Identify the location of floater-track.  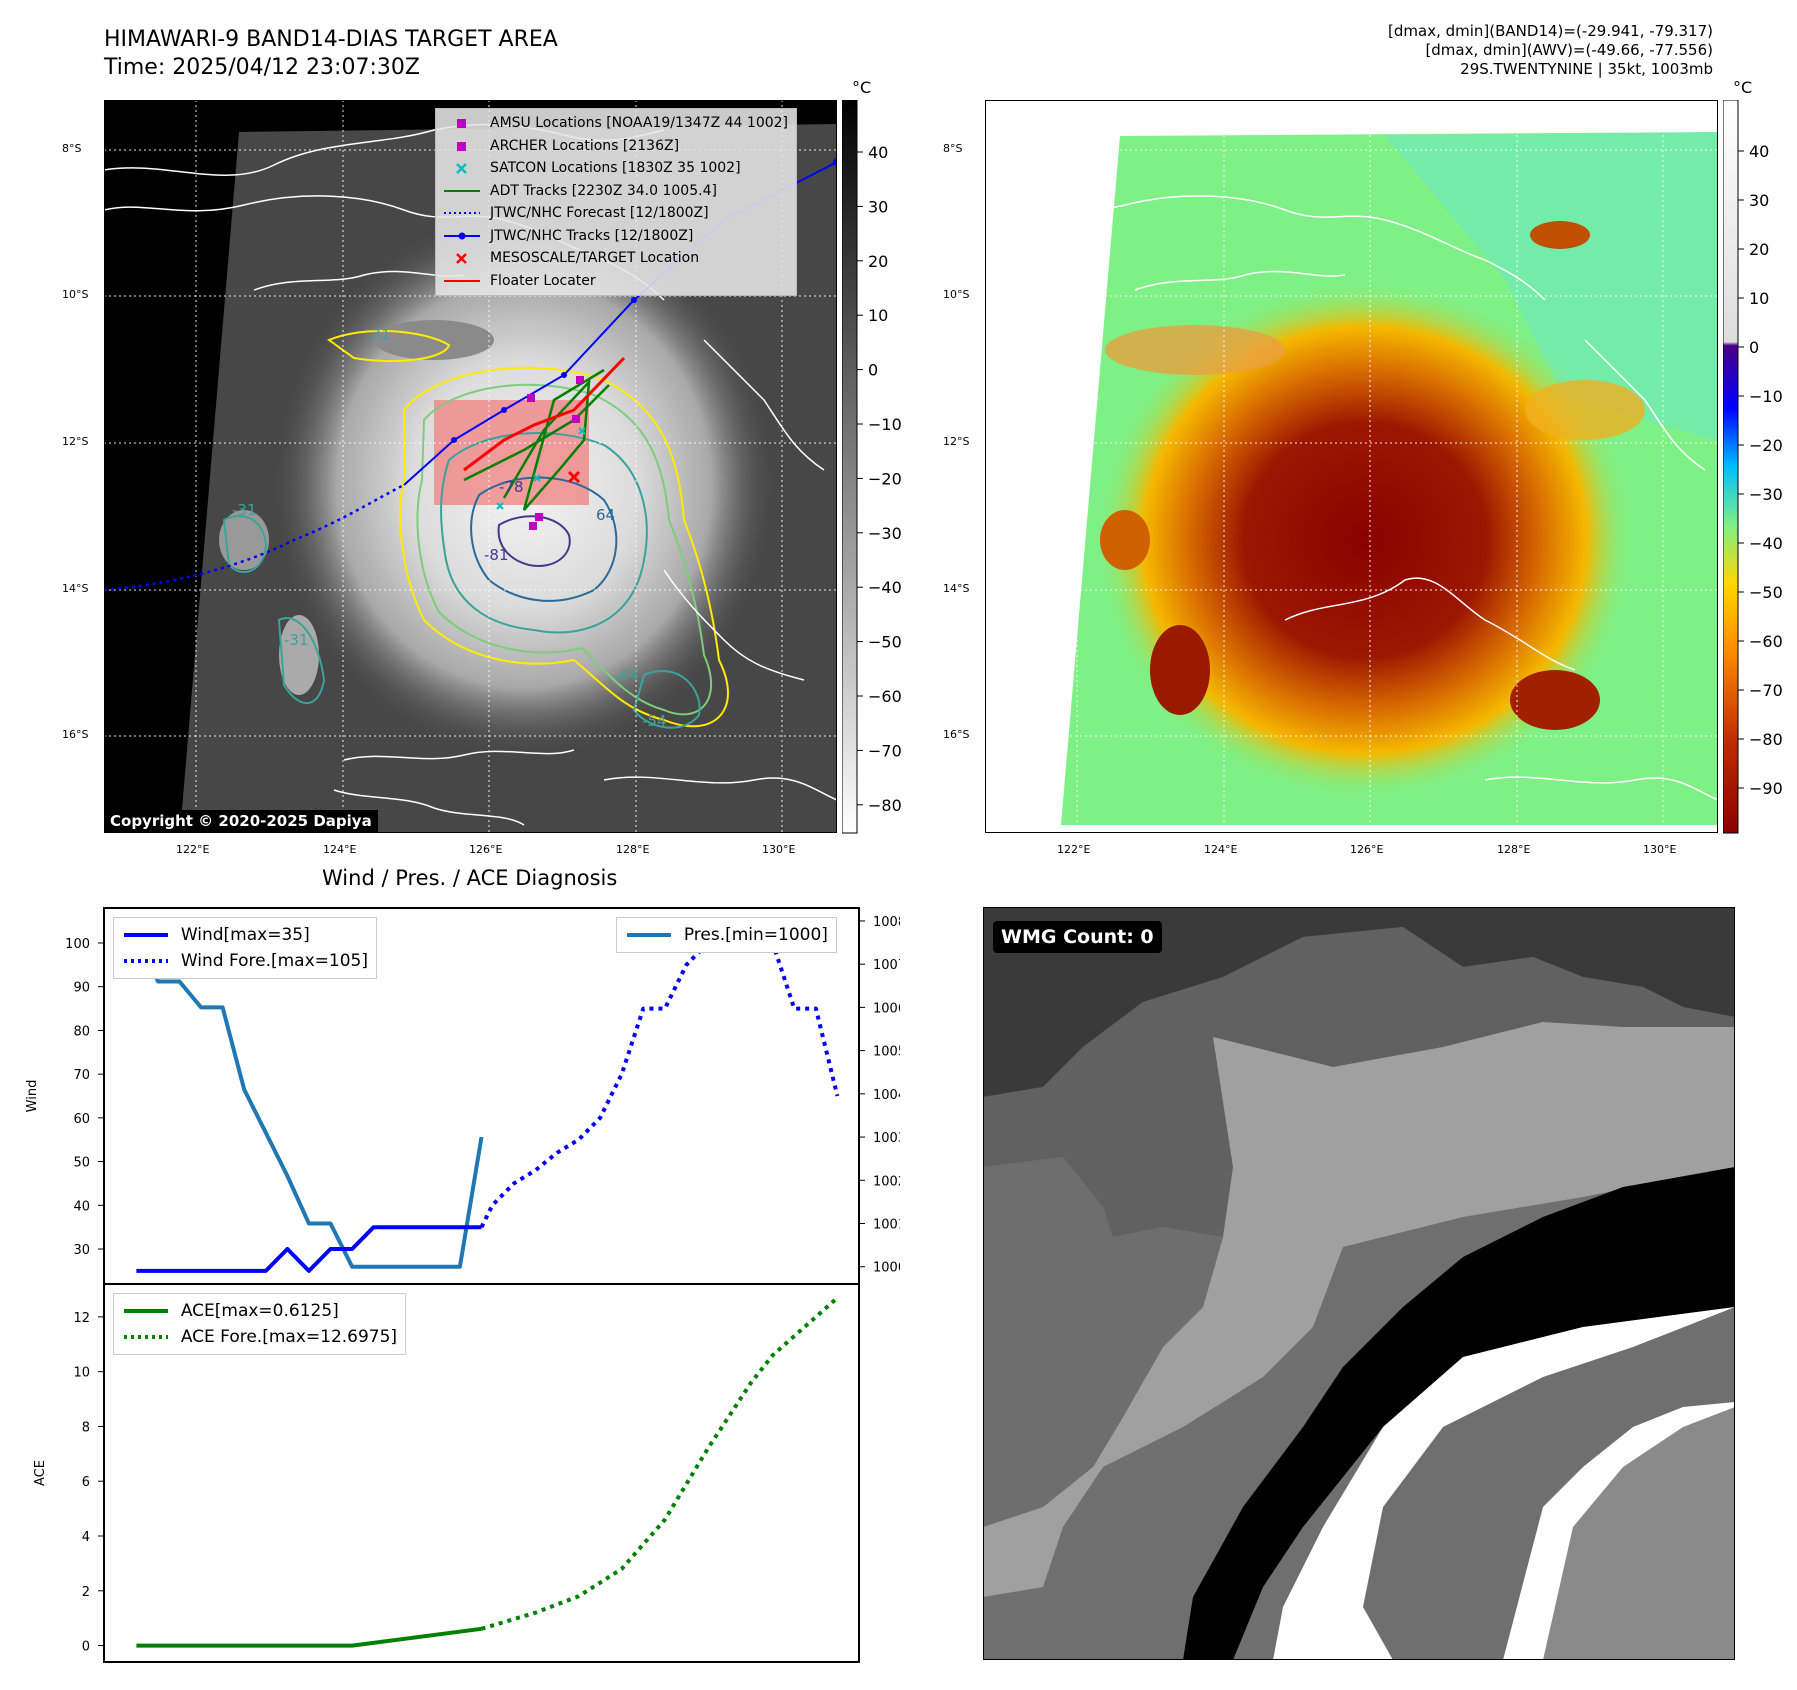
(544, 414).